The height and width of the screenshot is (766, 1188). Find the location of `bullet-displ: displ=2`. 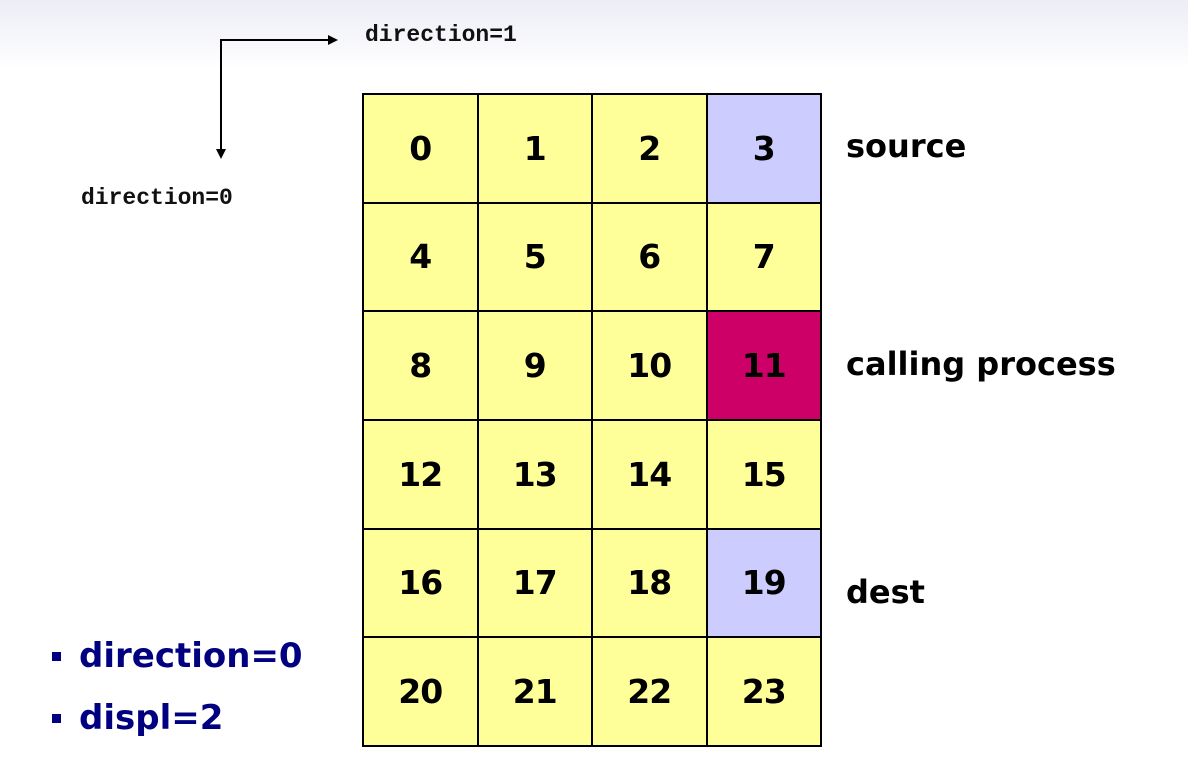

bullet-displ: displ=2 is located at coordinates (137, 718).